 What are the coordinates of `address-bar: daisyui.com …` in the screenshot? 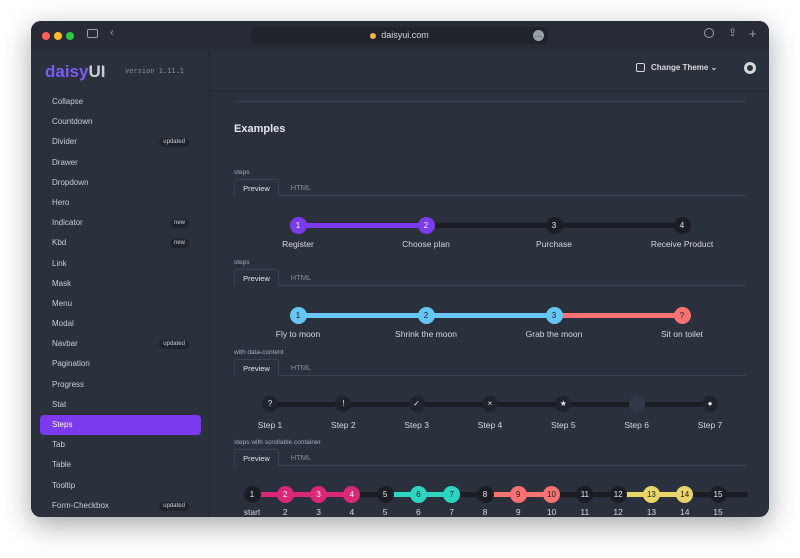 It's located at (399, 35).